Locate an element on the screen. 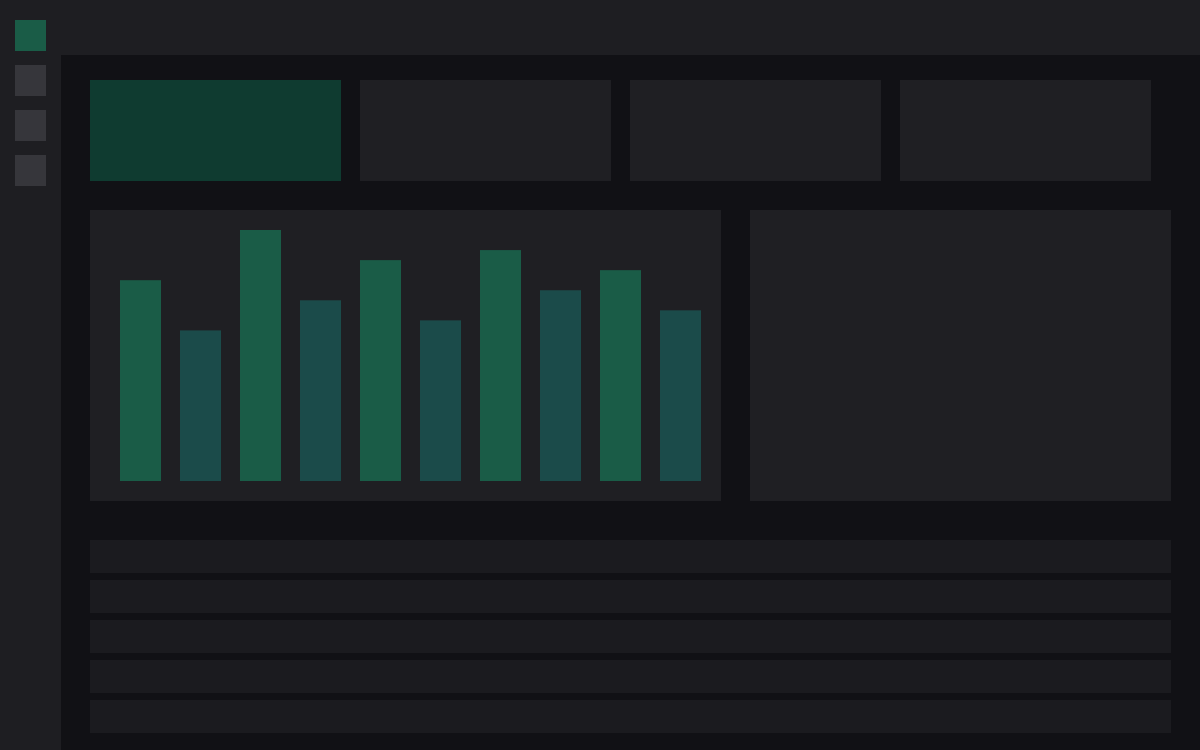  top-bar is located at coordinates (630, 27).